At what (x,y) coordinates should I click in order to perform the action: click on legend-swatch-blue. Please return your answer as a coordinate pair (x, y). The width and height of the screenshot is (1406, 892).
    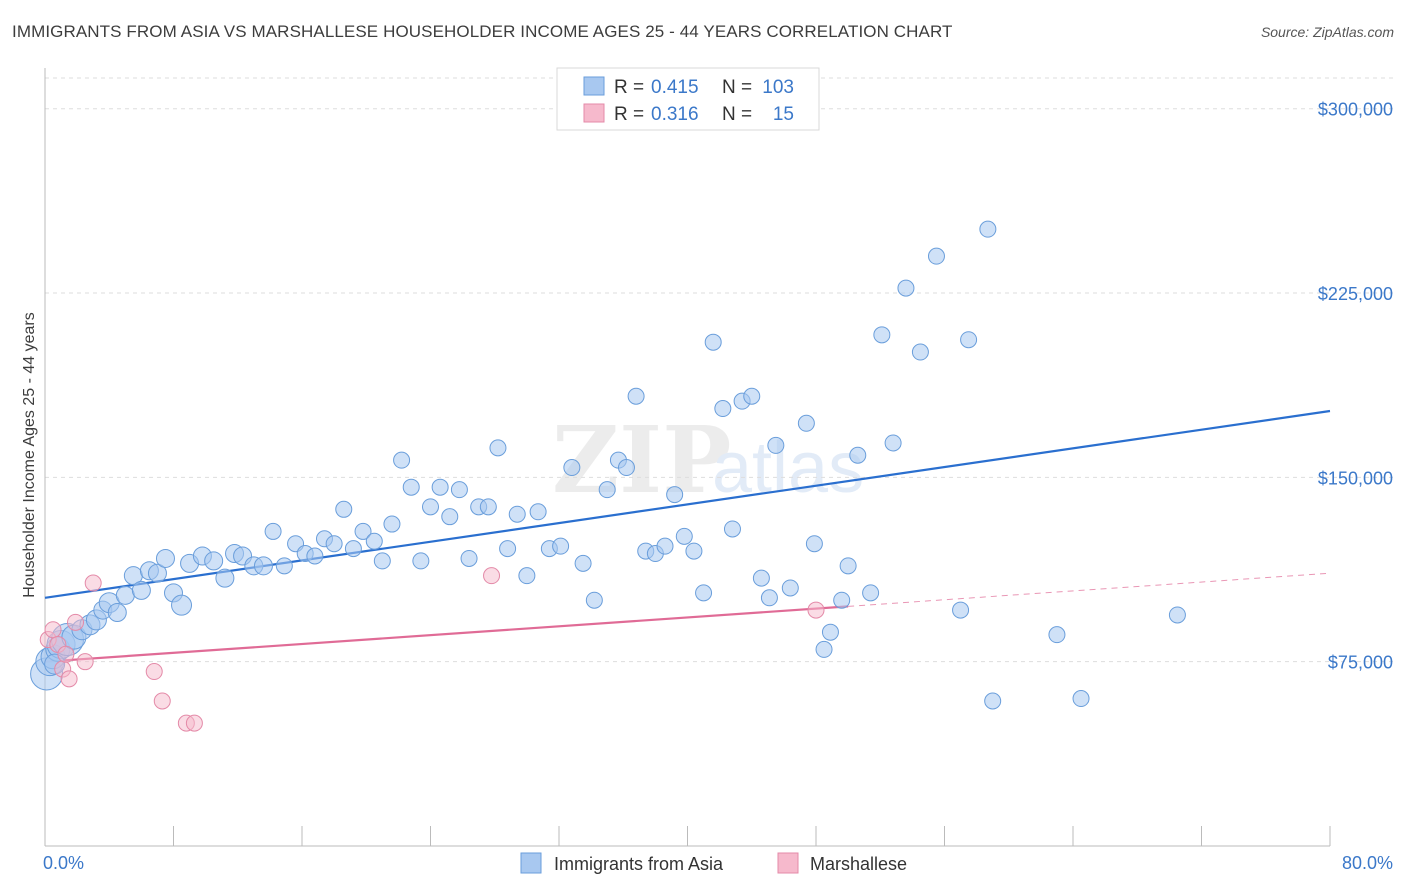
    Looking at the image, I should click on (594, 86).